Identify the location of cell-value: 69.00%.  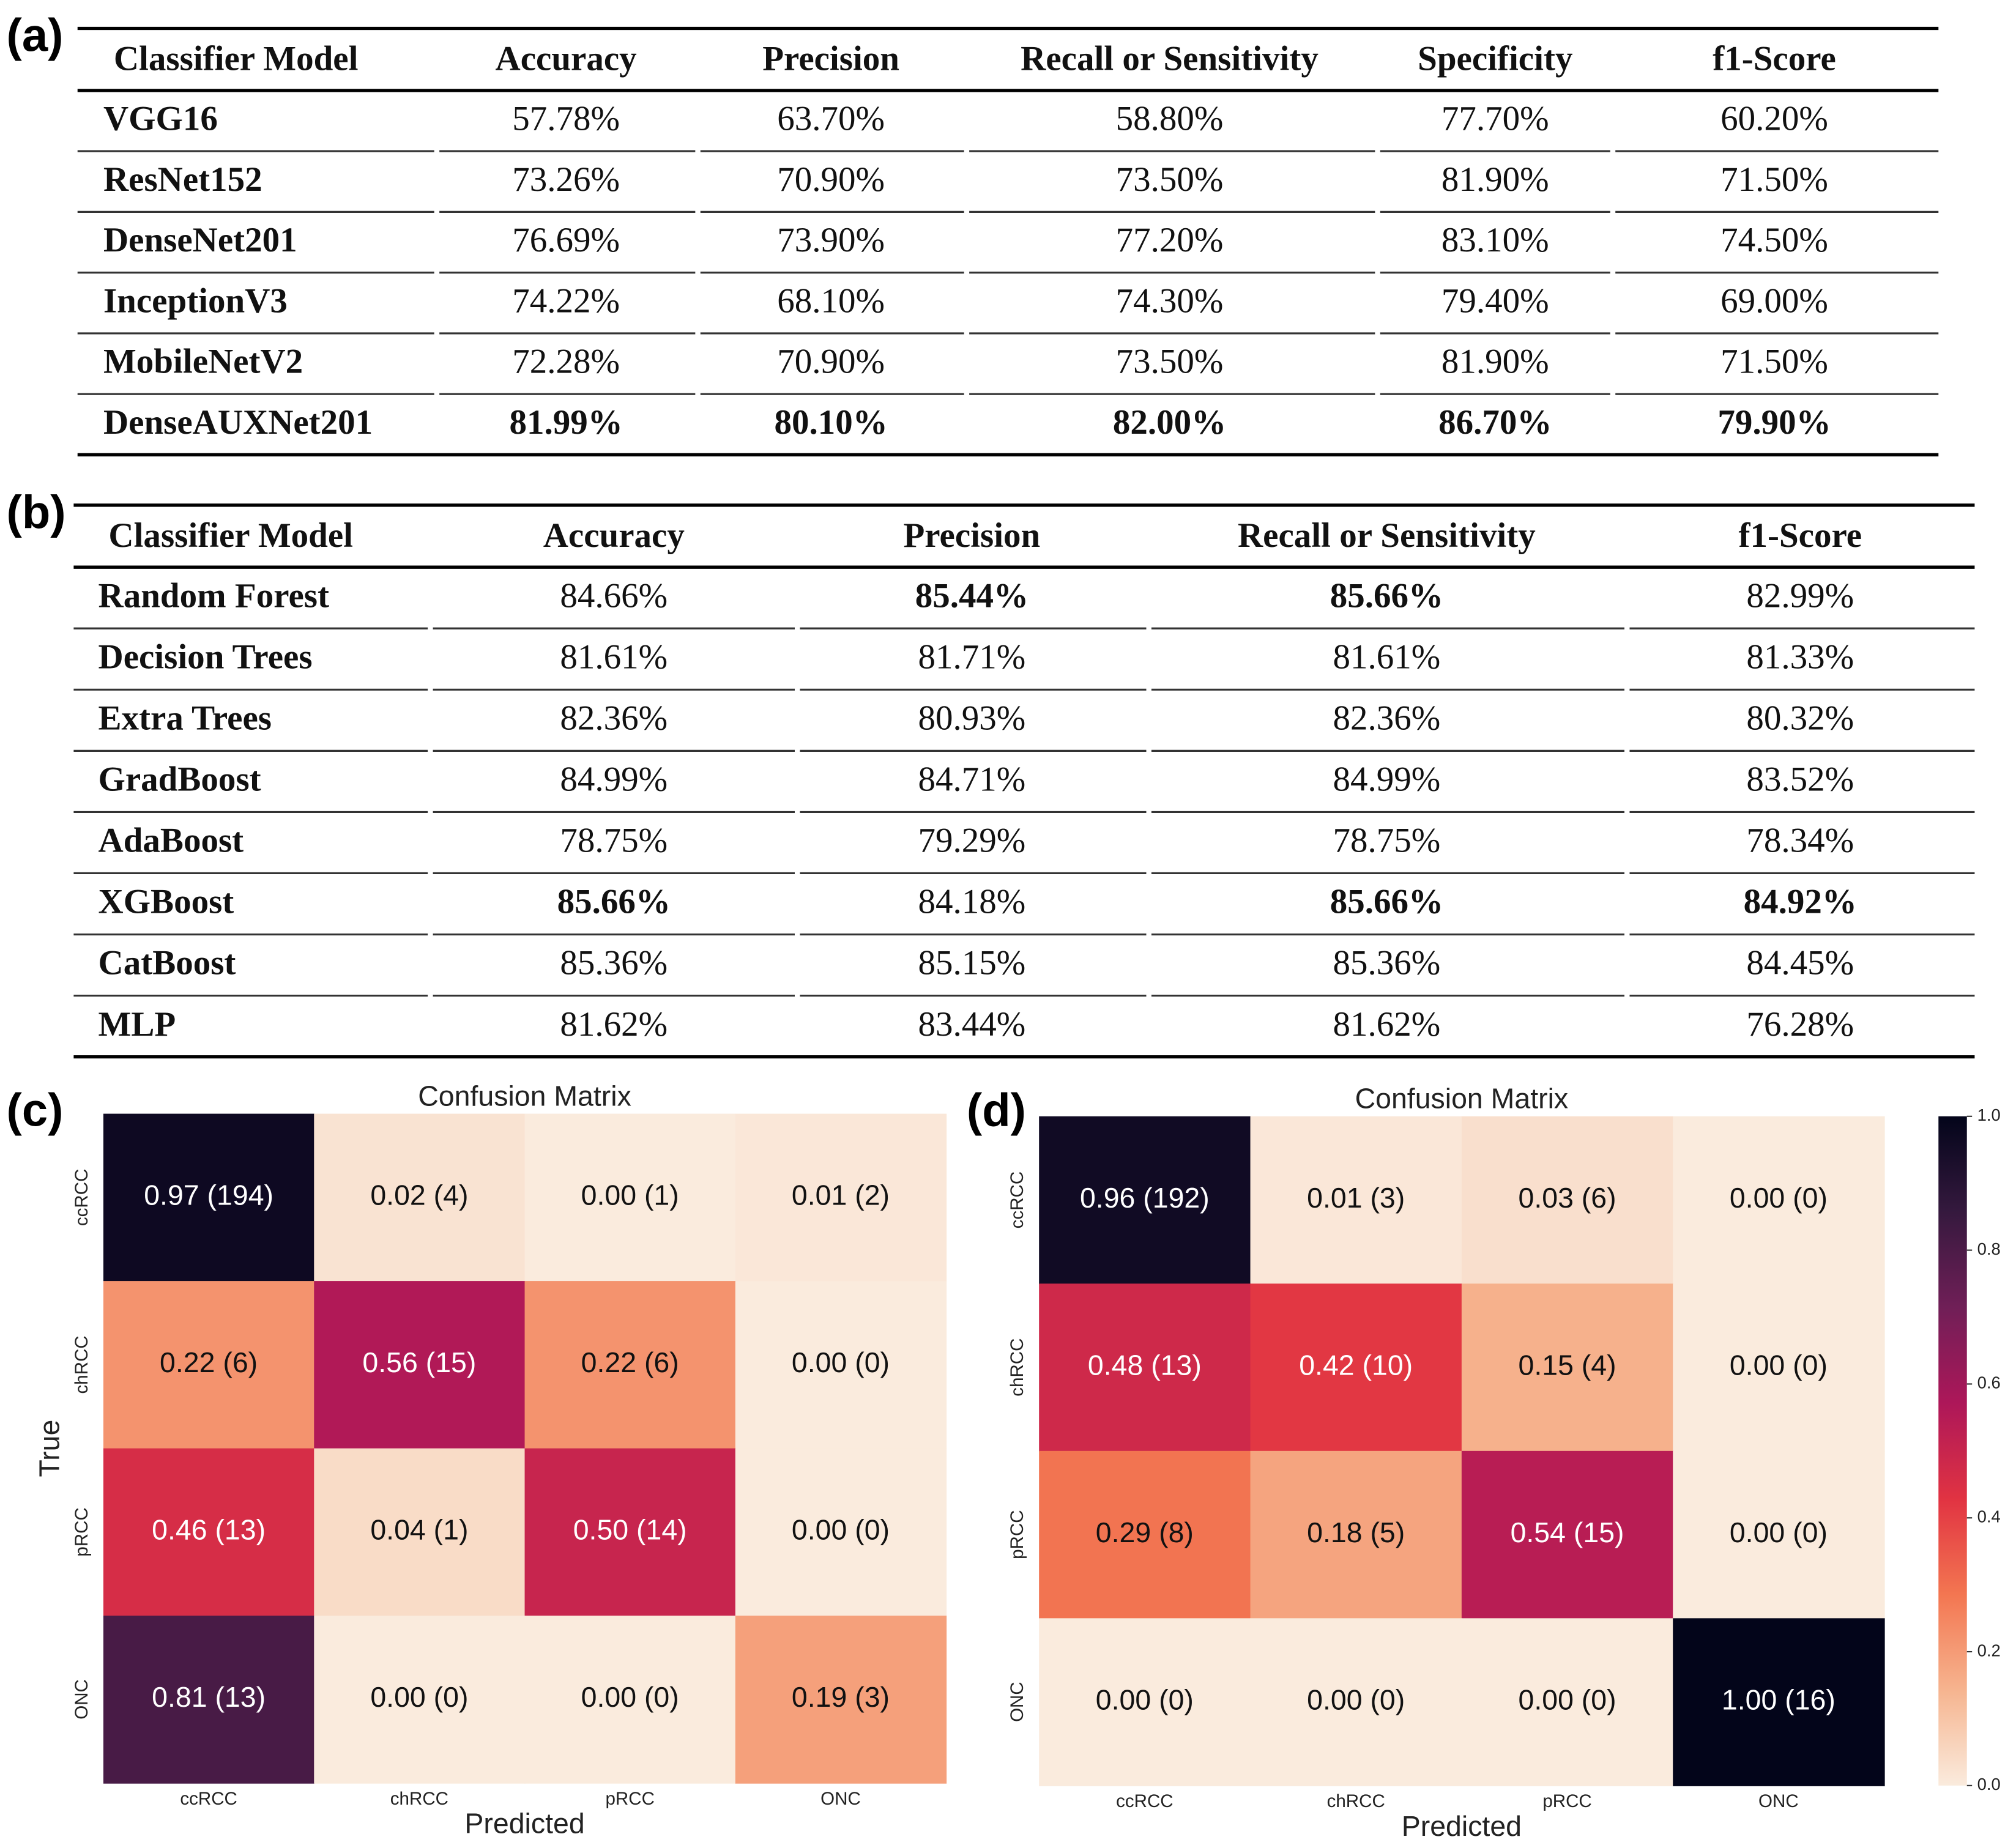
(1774, 300).